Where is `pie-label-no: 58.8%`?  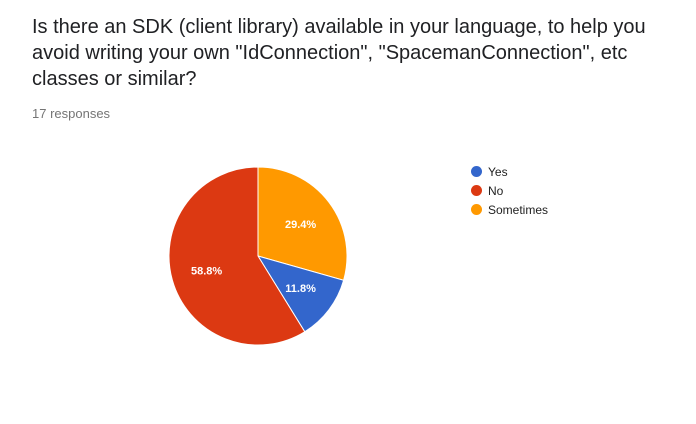 pie-label-no: 58.8% is located at coordinates (206, 272).